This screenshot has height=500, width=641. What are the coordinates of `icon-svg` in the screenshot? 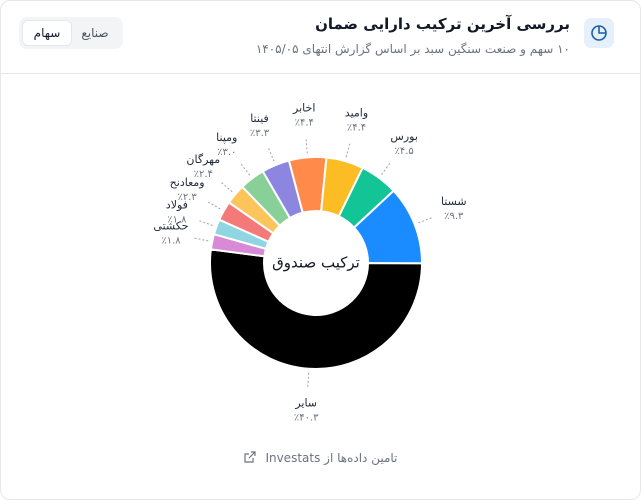 It's located at (599, 33).